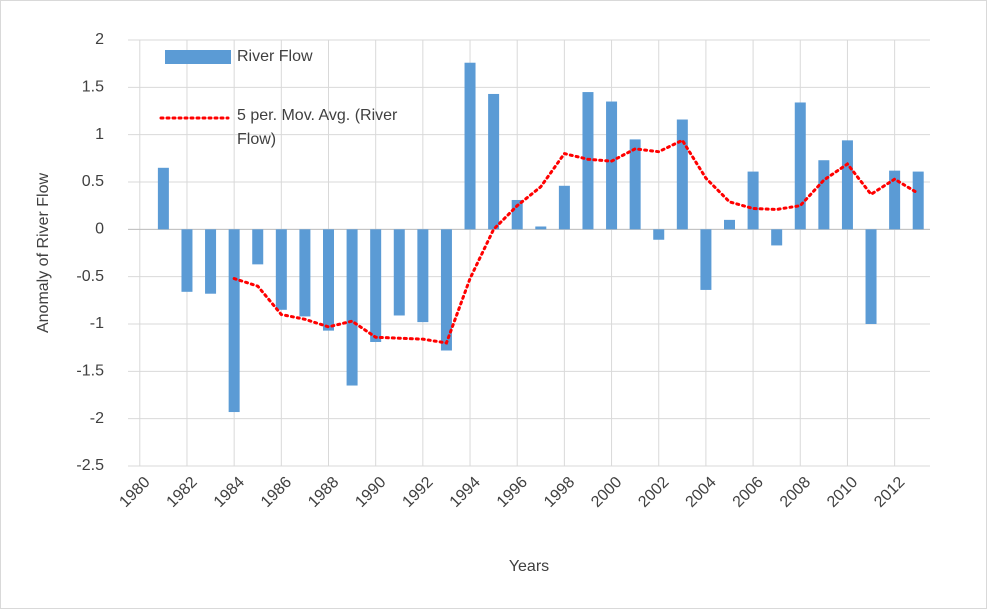 The height and width of the screenshot is (609, 987). I want to click on y-tick-label: -0.5, so click(90, 276).